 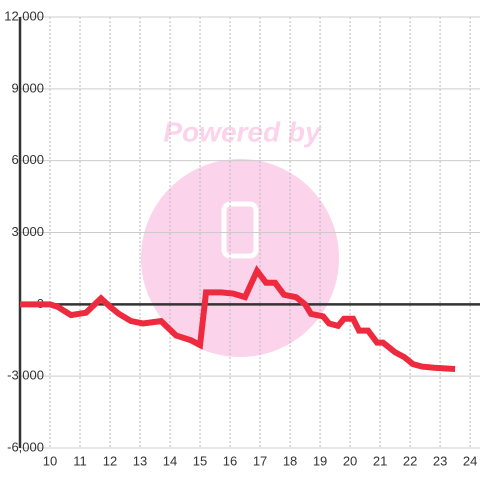 What do you see at coordinates (50, 460) in the screenshot?
I see `x-tick-label: 10` at bounding box center [50, 460].